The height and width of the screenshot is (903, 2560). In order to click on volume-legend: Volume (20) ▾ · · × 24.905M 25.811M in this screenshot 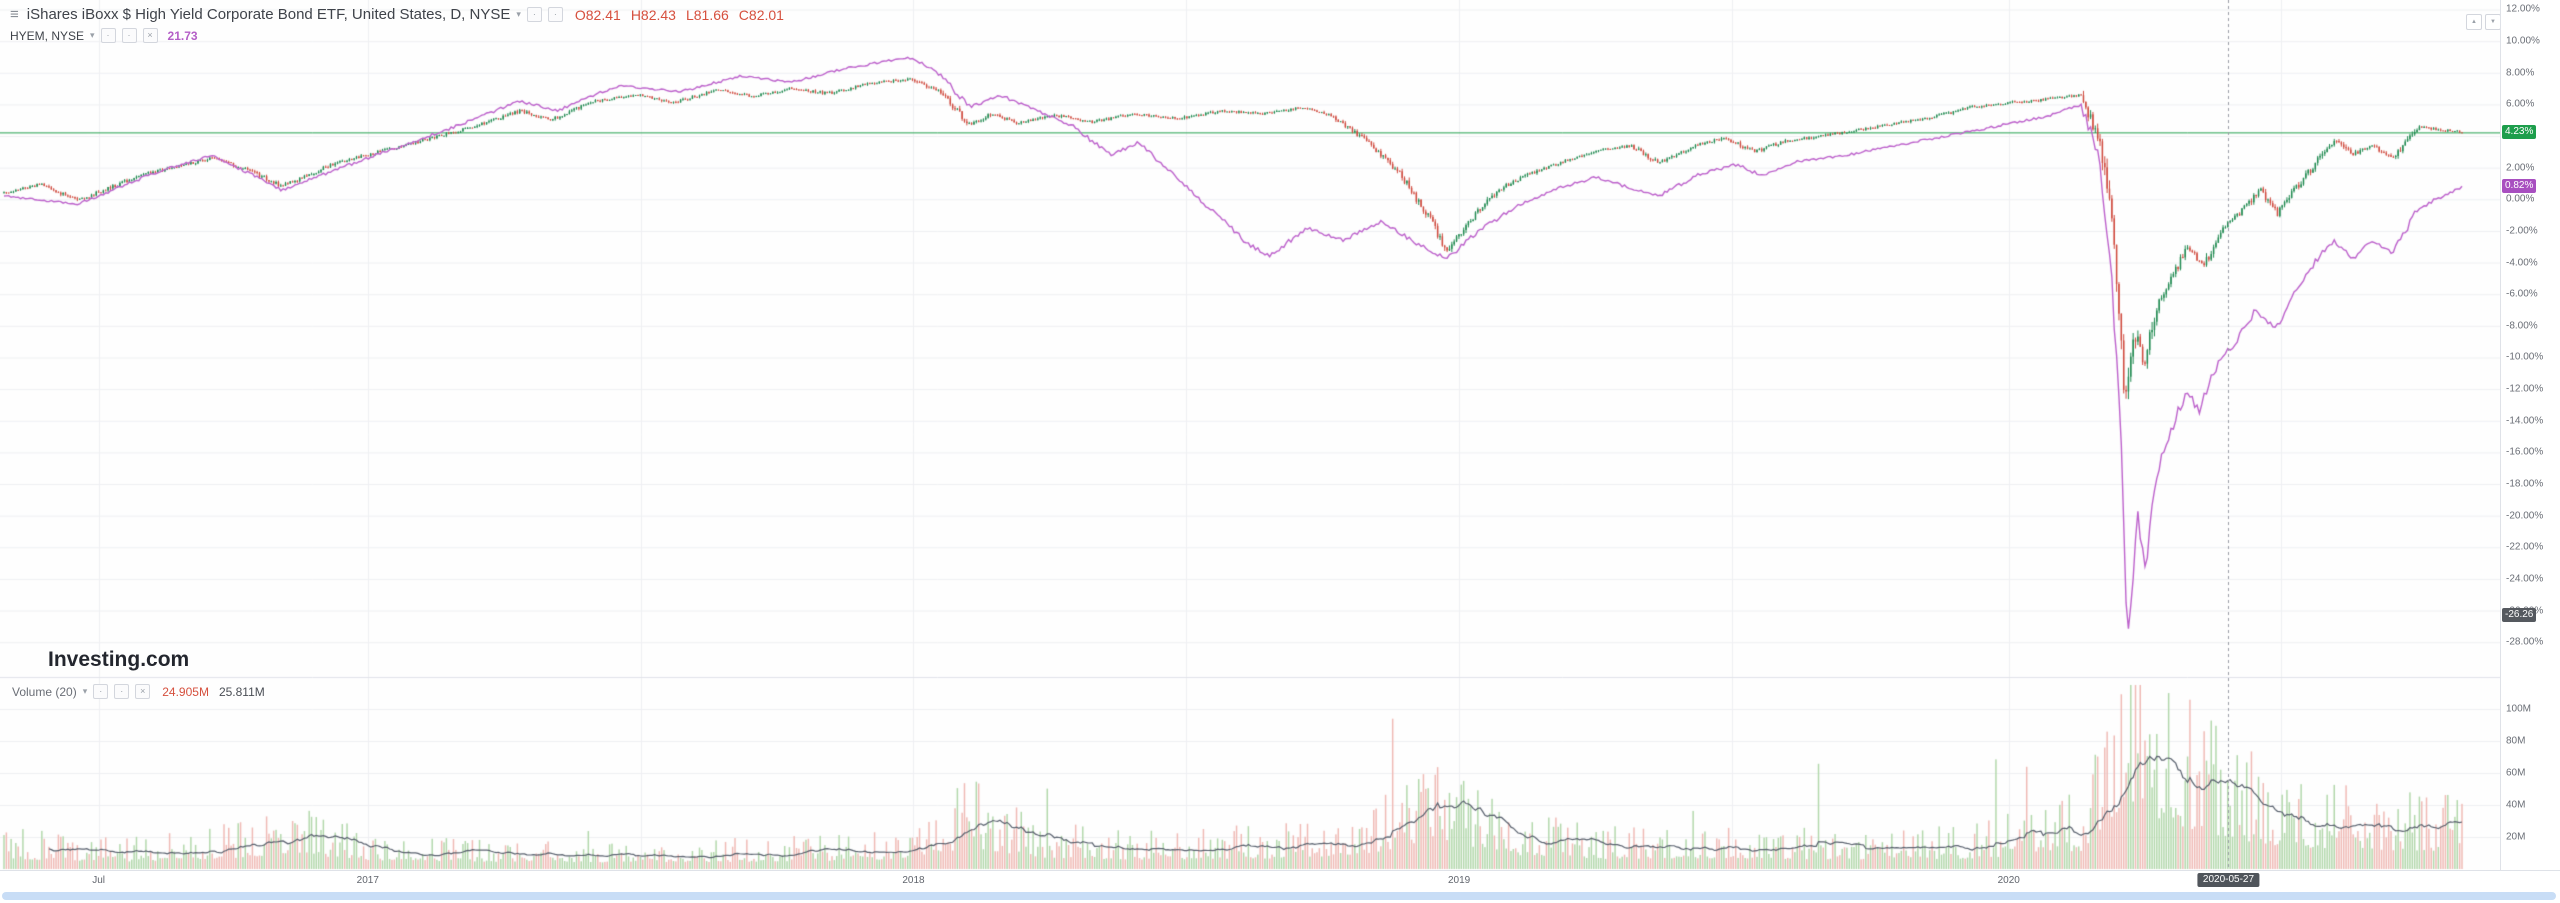, I will do `click(138, 691)`.